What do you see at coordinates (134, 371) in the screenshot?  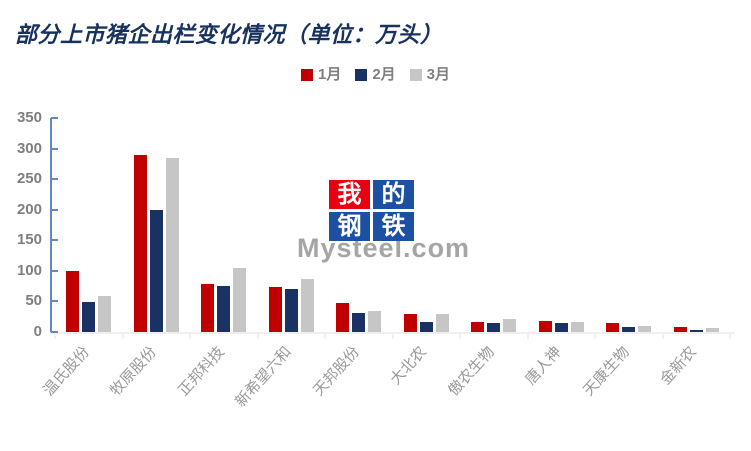 I see `x-axis-category-label: 牧原股份` at bounding box center [134, 371].